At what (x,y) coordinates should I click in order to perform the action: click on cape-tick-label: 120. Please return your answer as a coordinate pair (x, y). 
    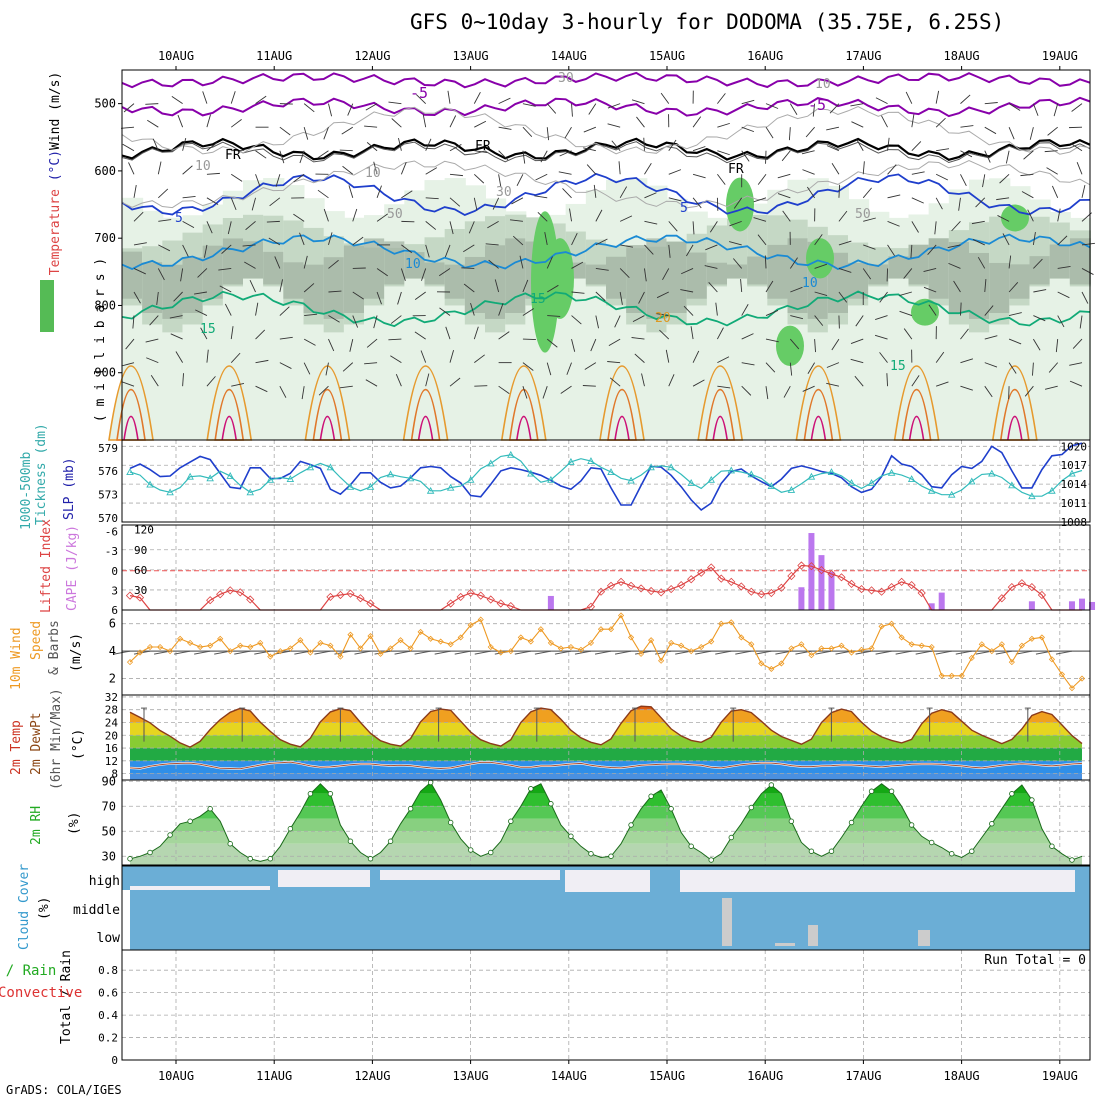
    Looking at the image, I should click on (144, 530).